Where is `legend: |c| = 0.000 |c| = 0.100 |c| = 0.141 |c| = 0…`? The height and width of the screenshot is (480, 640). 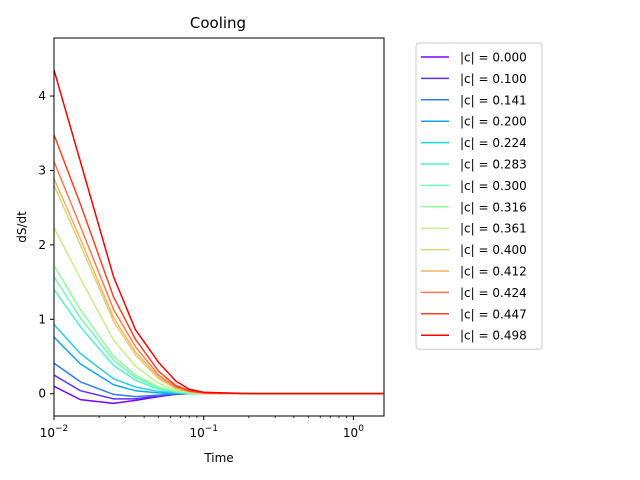
legend: |c| = 0.000 |c| = 0.100 |c| = 0.141 |c| = 0… is located at coordinates (479, 196).